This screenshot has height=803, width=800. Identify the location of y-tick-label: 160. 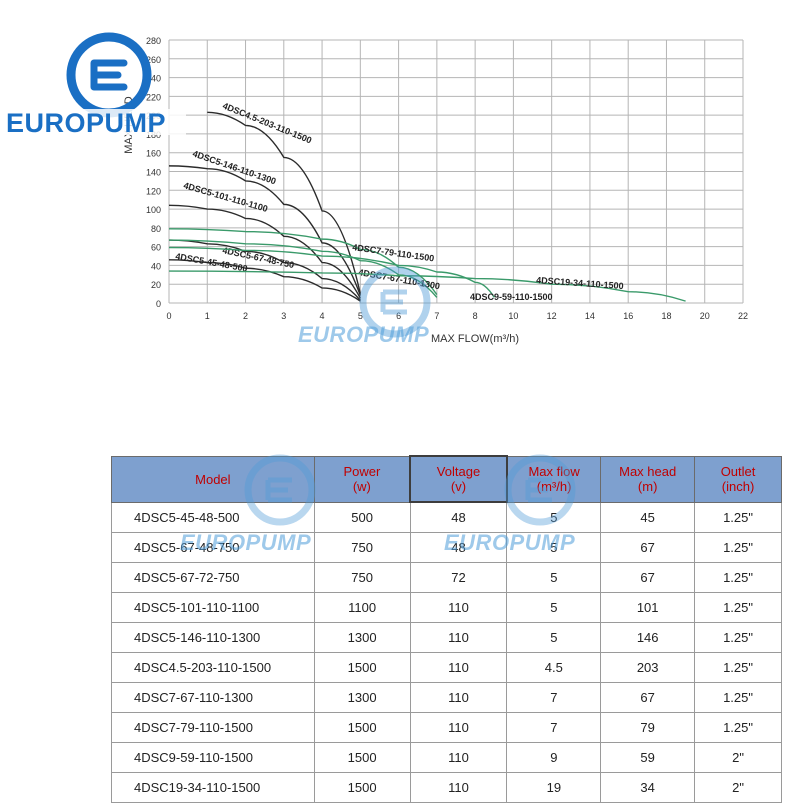
(153, 154).